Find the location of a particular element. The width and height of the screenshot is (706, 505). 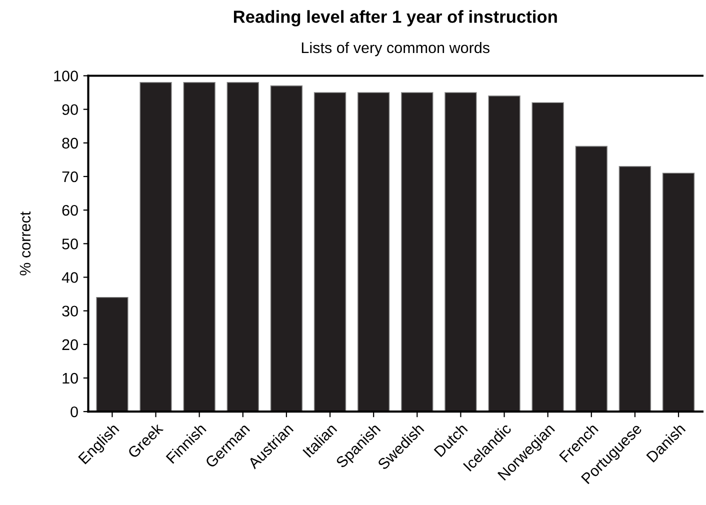

y-tick-label: 90 is located at coordinates (70, 110).